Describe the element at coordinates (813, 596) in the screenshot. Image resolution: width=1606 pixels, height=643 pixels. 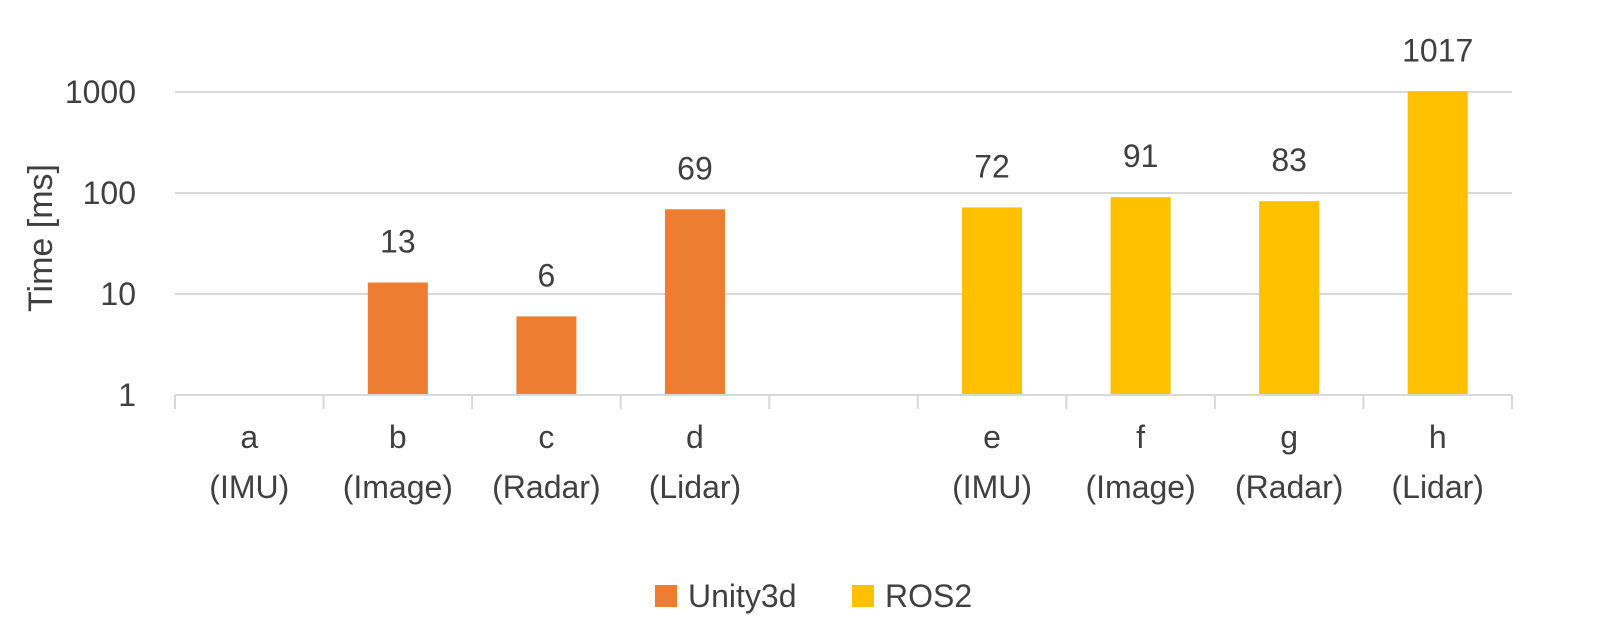
I see `legend: Unity3d ROS2` at that location.